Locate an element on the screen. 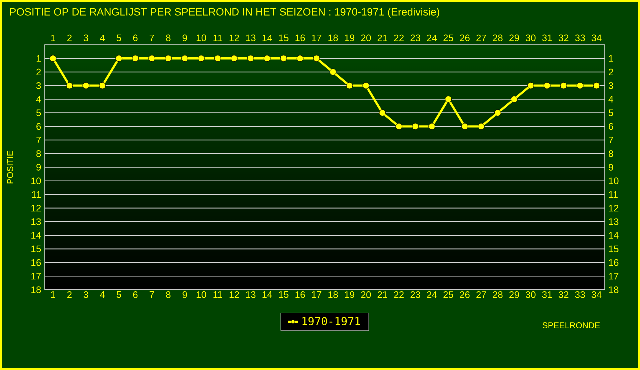 The width and height of the screenshot is (640, 370). x-tick-label: 16 is located at coordinates (301, 295).